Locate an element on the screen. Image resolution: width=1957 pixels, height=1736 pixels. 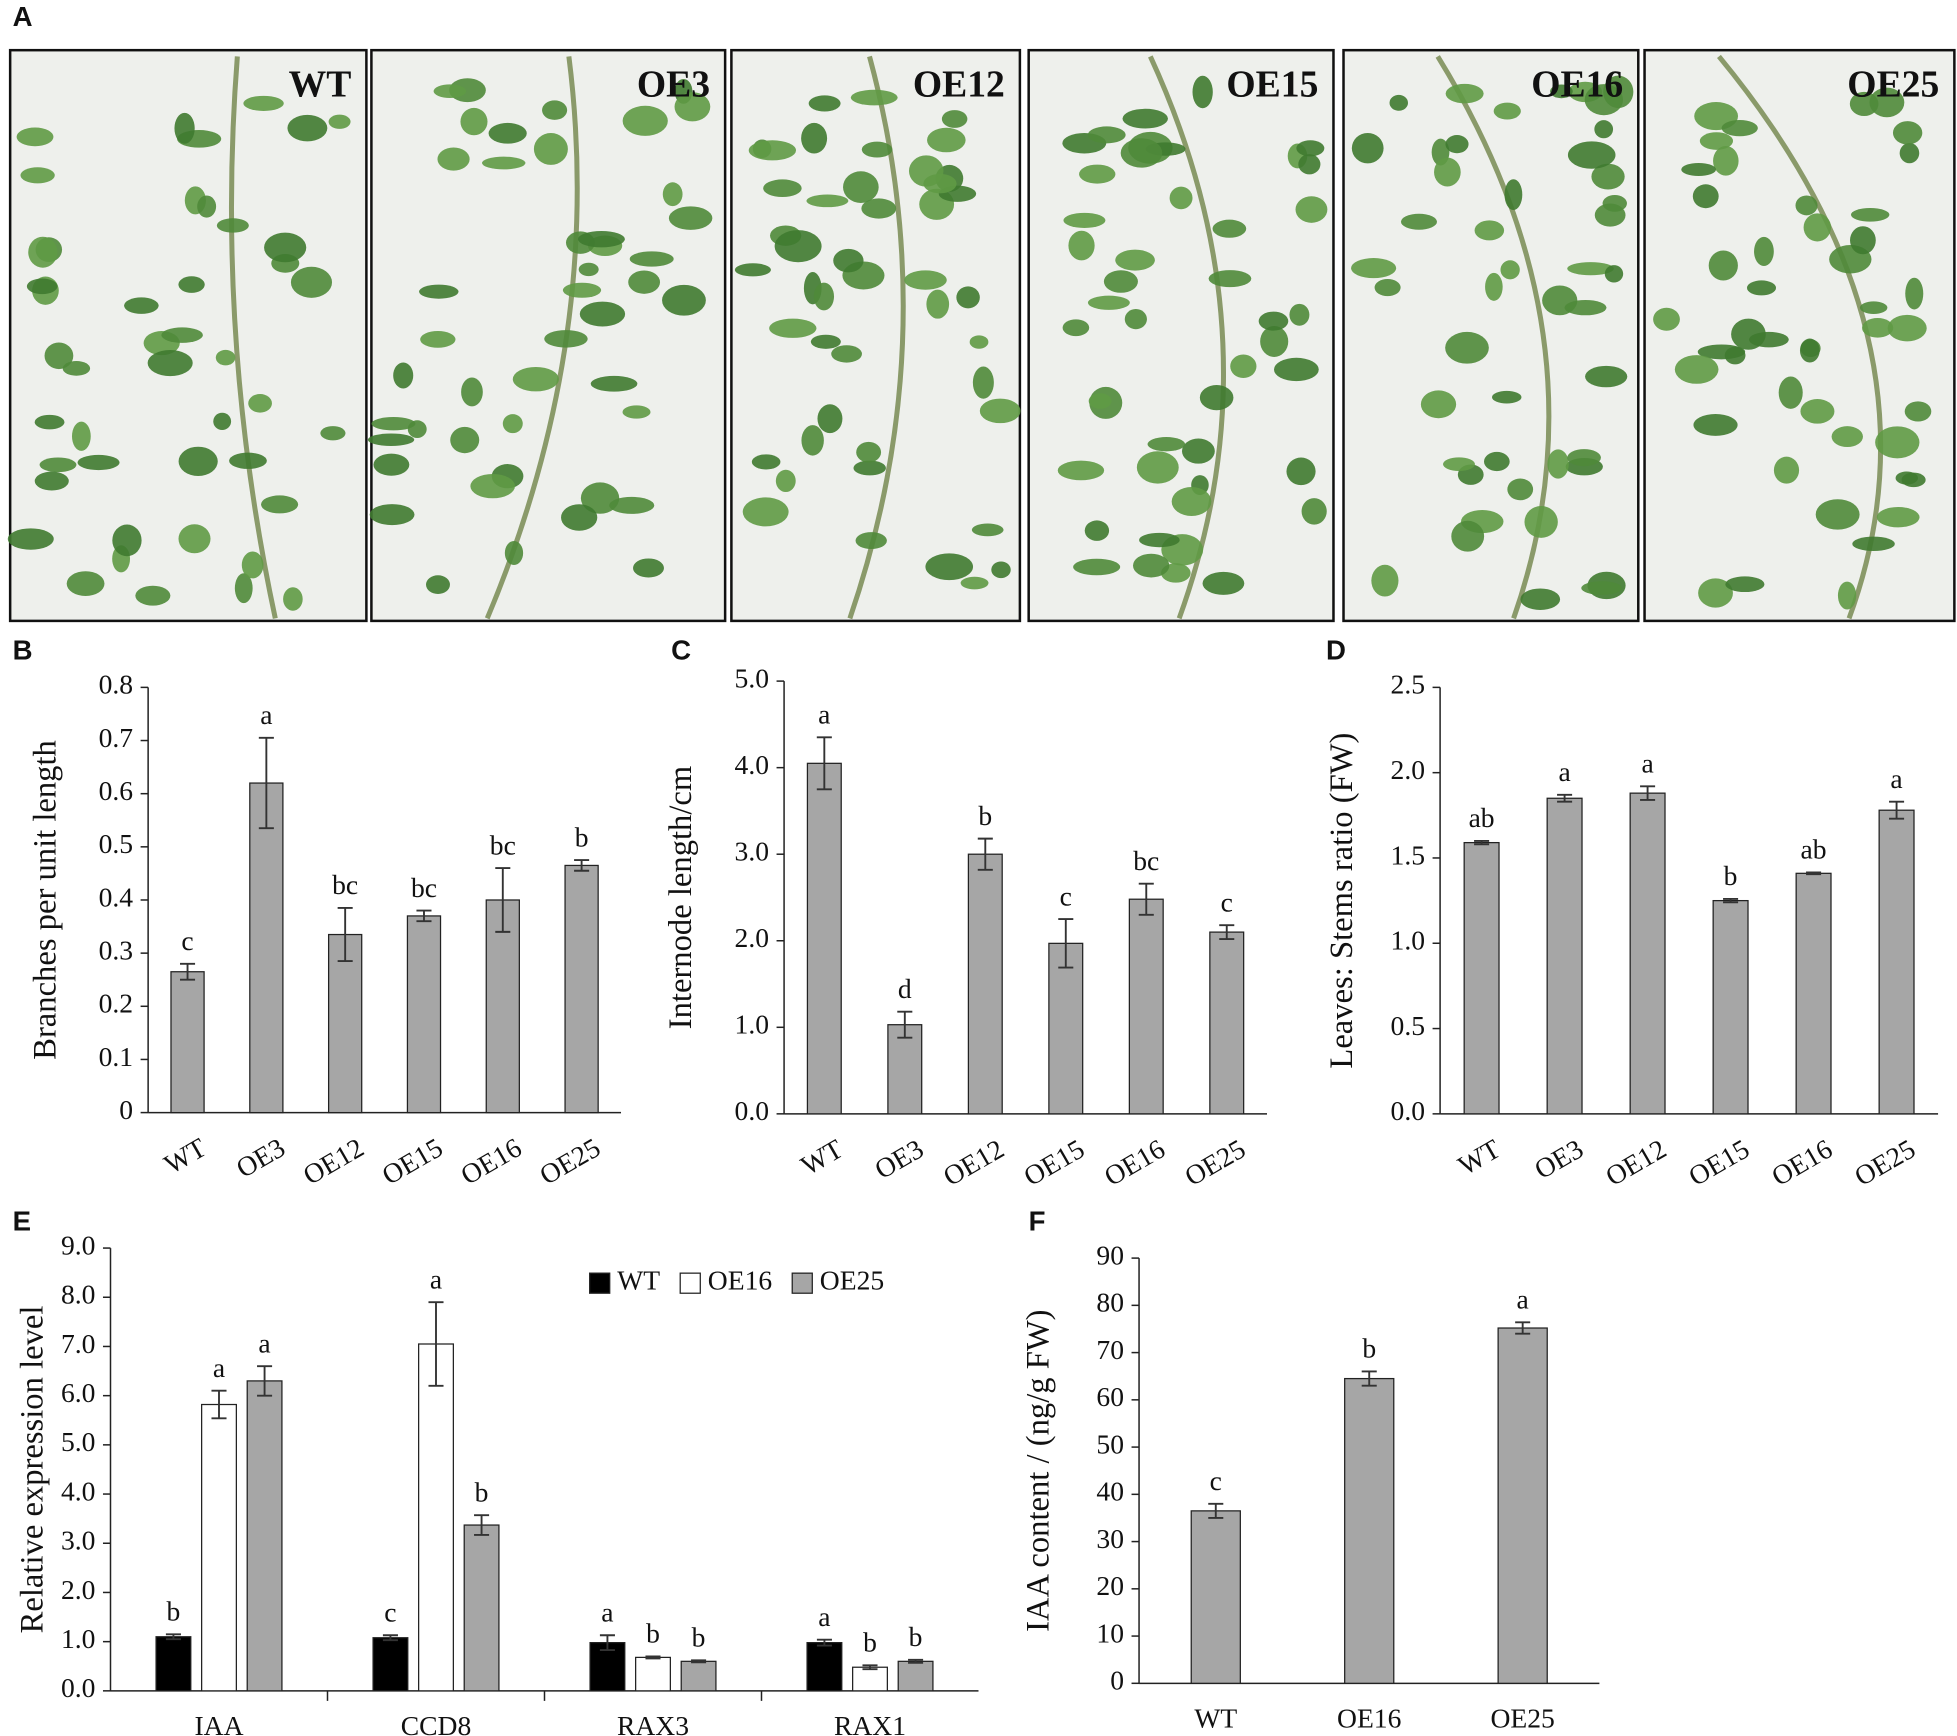
significance-letter: bc is located at coordinates (503, 844).